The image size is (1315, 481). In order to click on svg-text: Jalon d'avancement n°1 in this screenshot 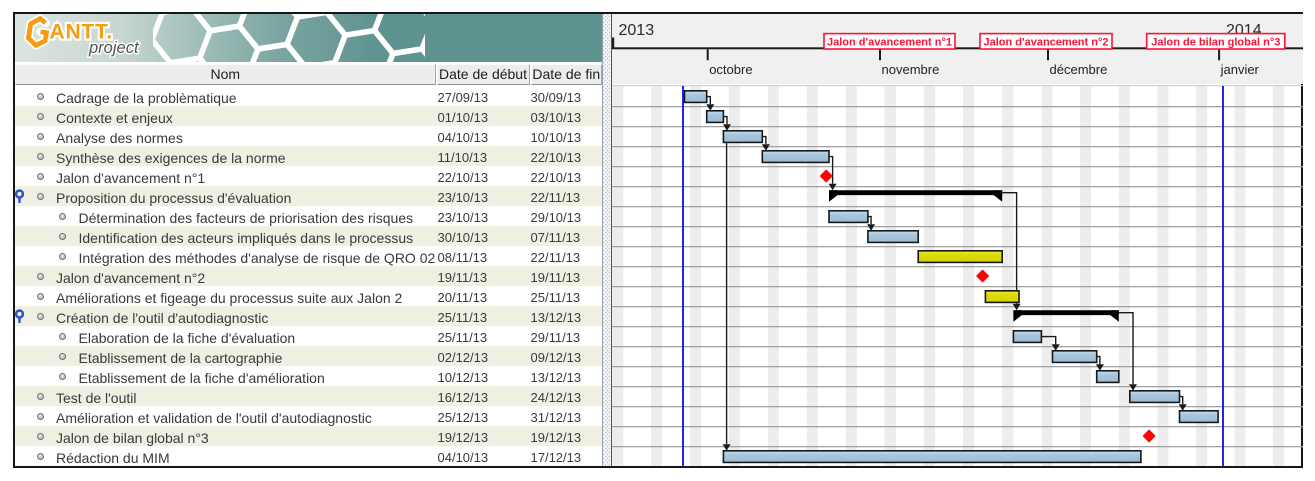, I will do `click(889, 42)`.